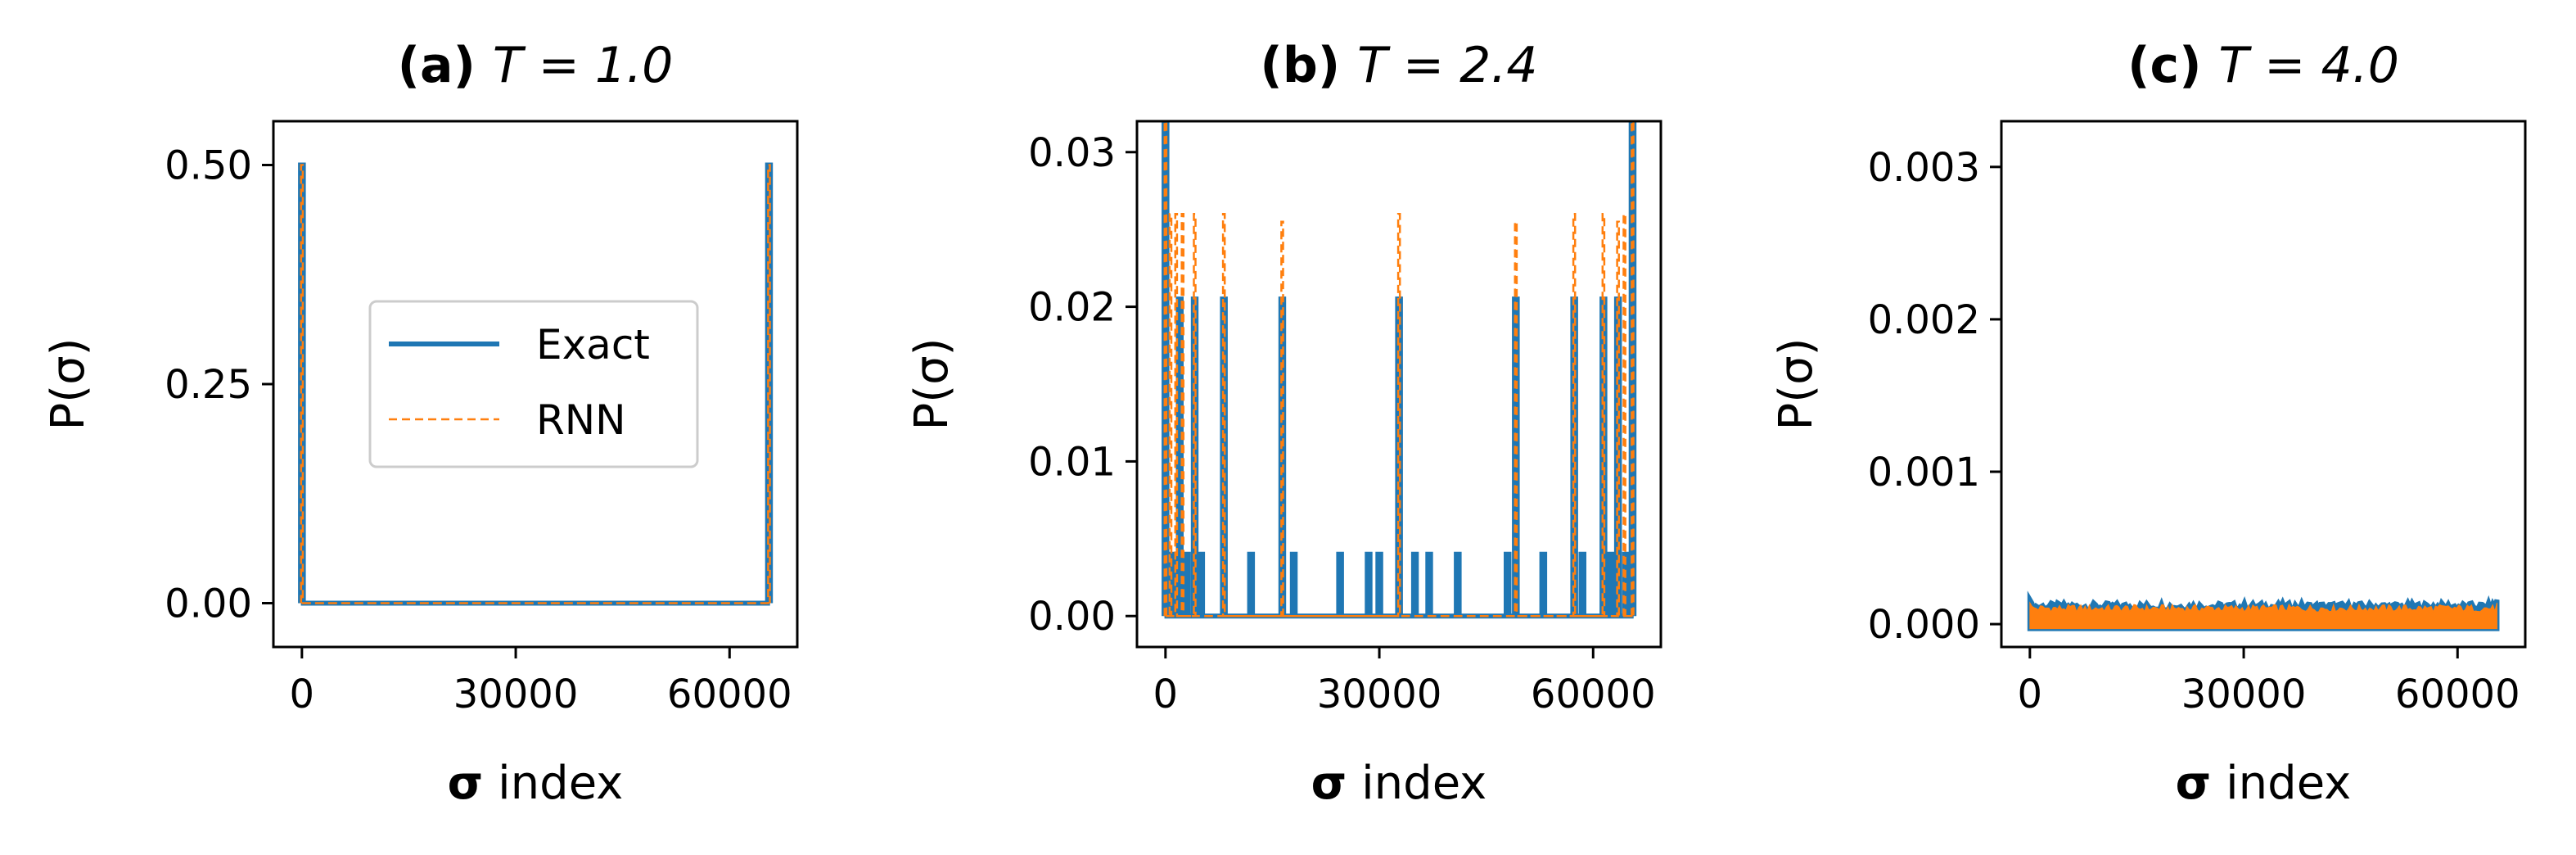  I want to click on y-tick-label: 0.001, so click(1924, 472).